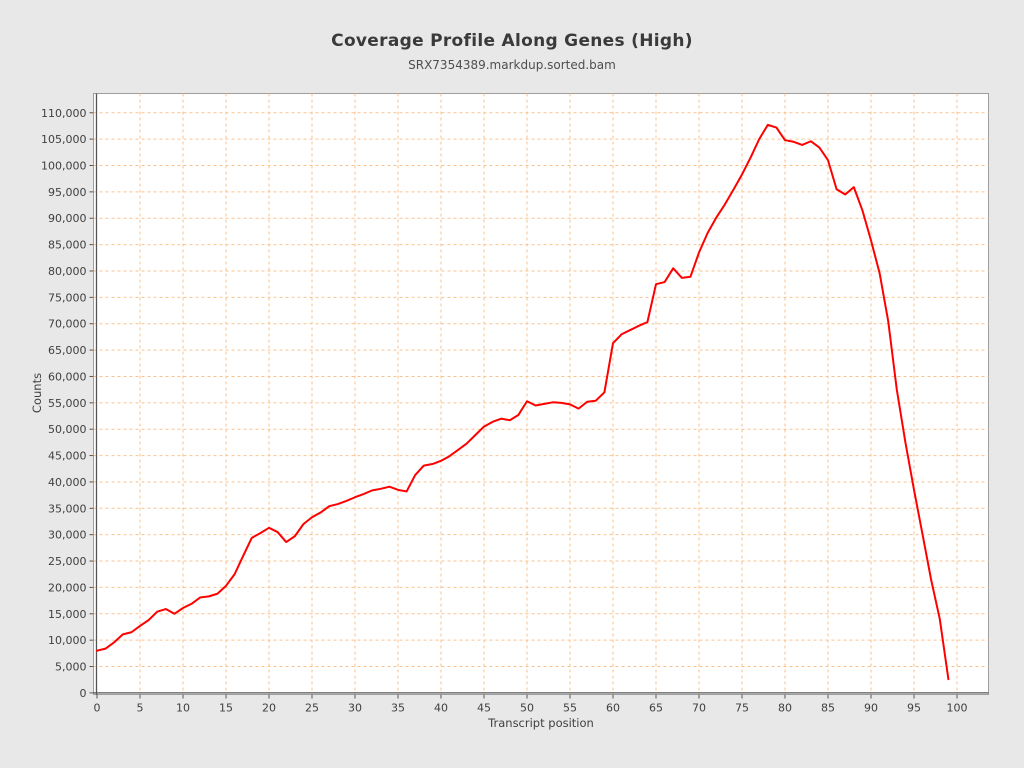 The height and width of the screenshot is (768, 1024). What do you see at coordinates (67, 297) in the screenshot?
I see `y-tick-label: 75,000` at bounding box center [67, 297].